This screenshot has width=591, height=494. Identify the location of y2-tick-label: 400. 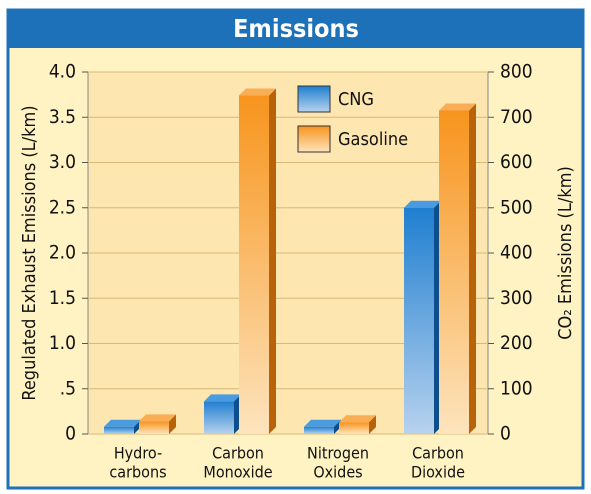
(516, 253).